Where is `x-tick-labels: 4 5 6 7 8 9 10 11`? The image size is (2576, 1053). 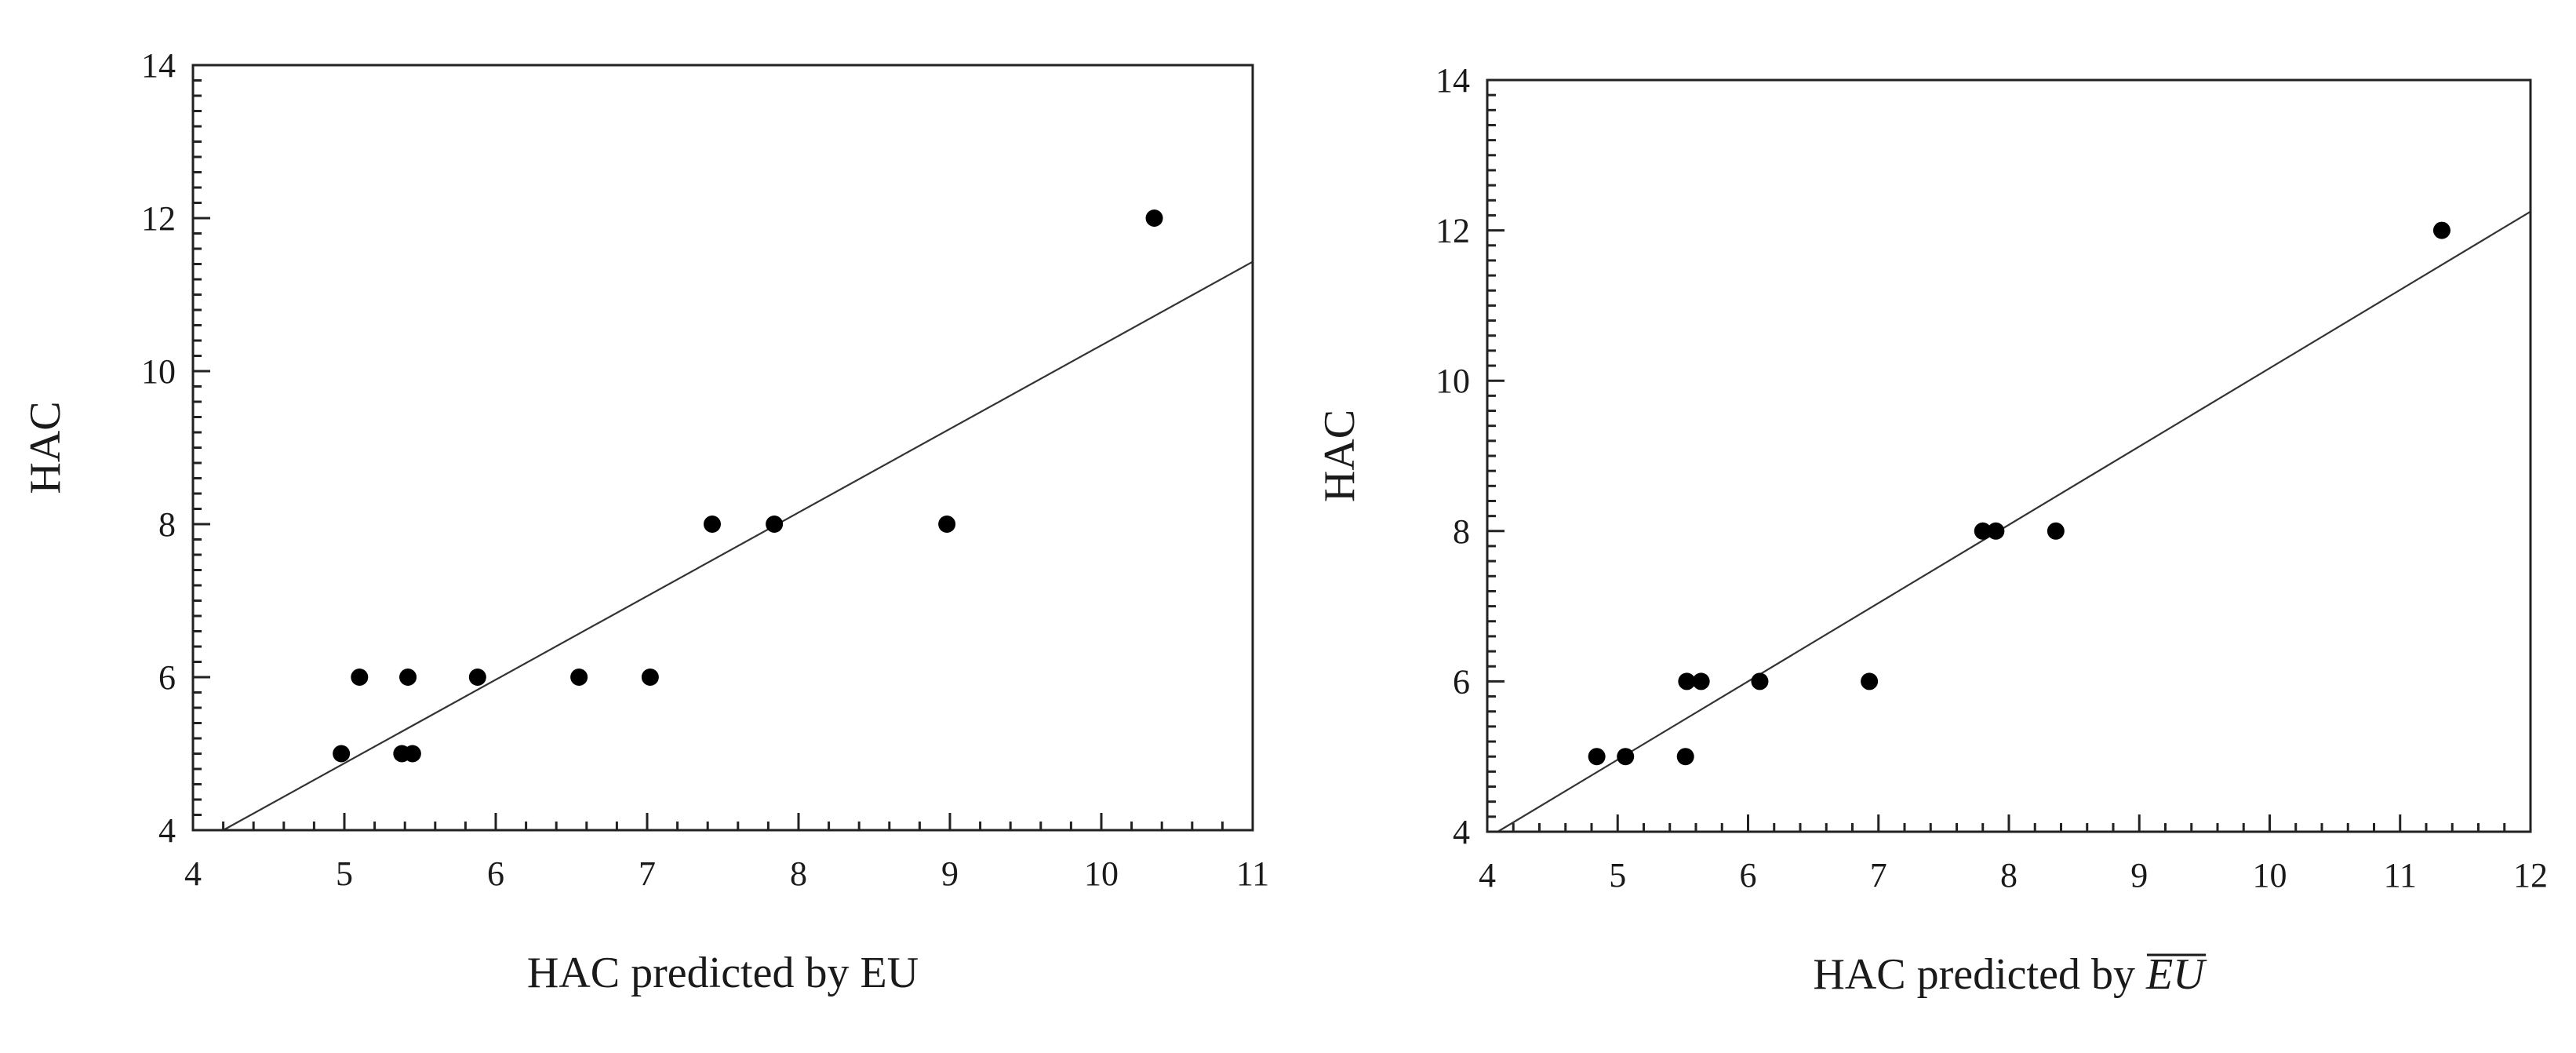
x-tick-labels: 4 5 6 7 8 9 10 11 is located at coordinates (726, 873).